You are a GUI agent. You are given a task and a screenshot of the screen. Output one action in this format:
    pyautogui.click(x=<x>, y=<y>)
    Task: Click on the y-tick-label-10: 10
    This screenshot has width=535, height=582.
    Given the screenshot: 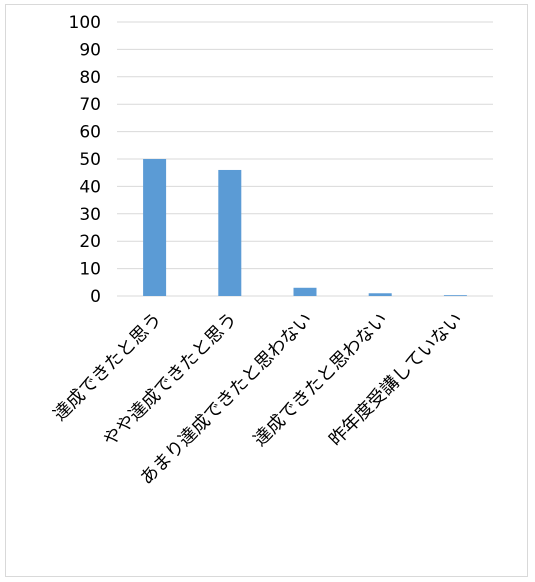 What is the action you would take?
    pyautogui.click(x=90, y=270)
    